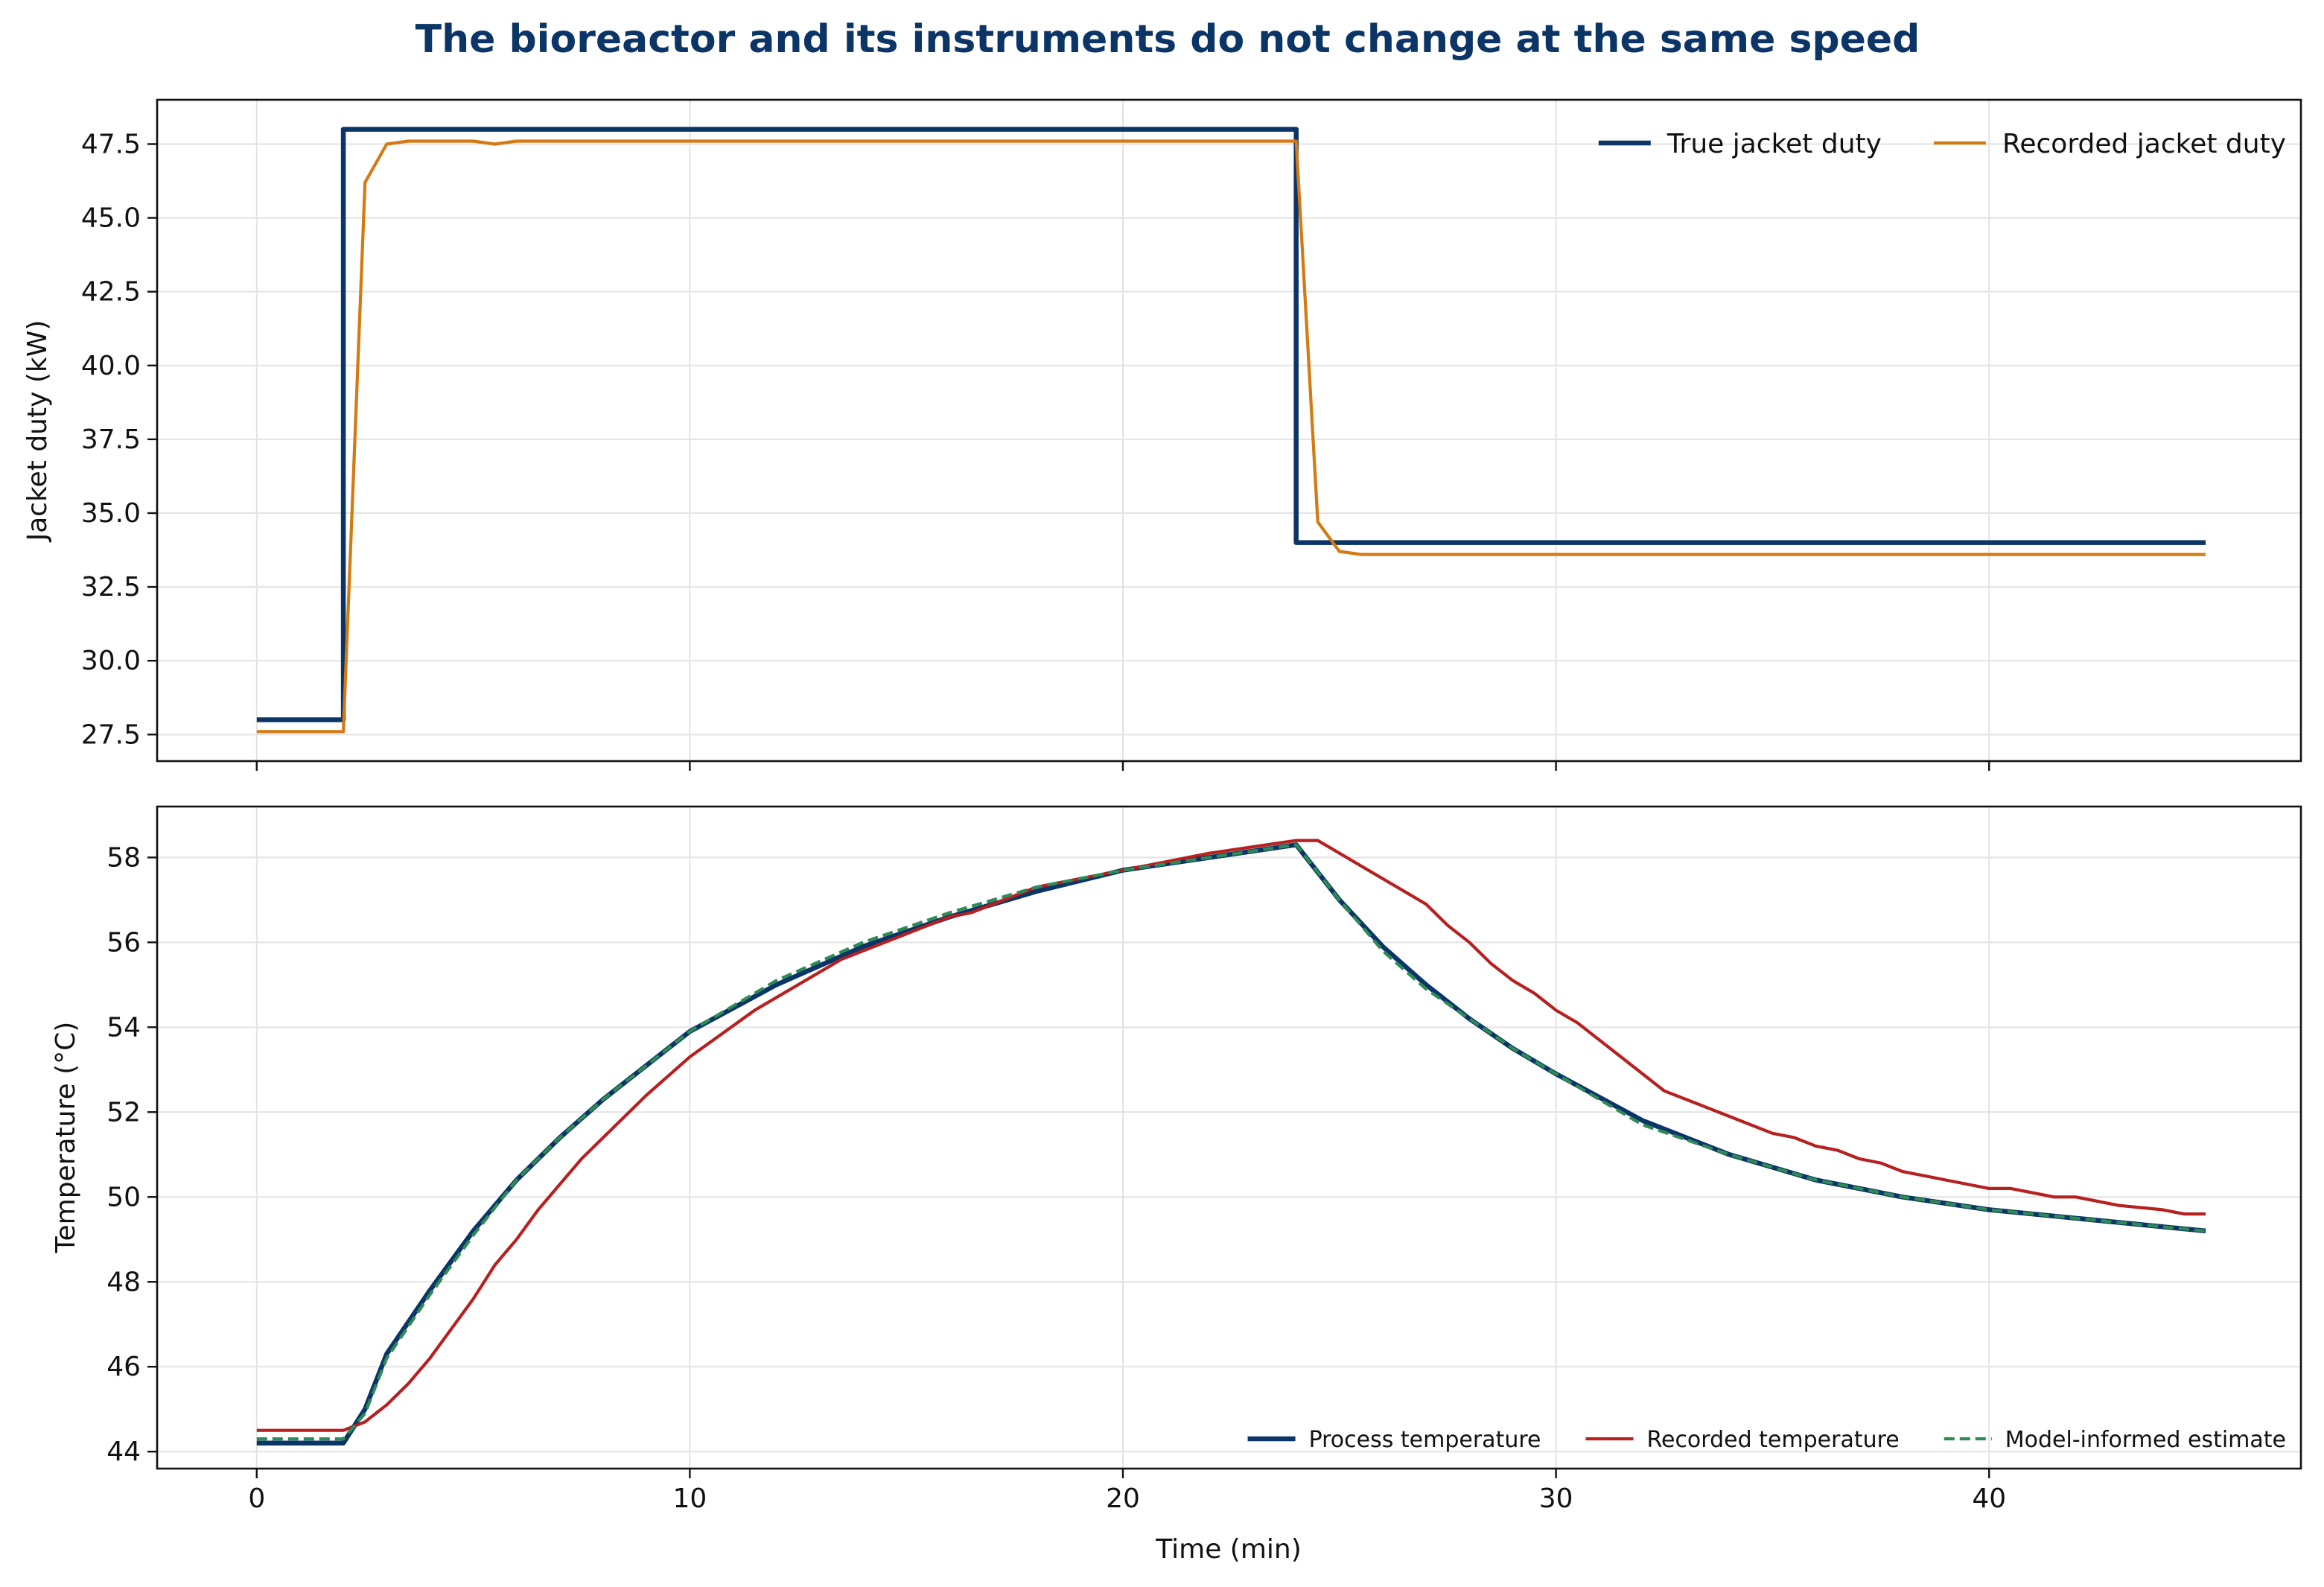  I want to click on bottom-ytick-label: 56, so click(123, 942).